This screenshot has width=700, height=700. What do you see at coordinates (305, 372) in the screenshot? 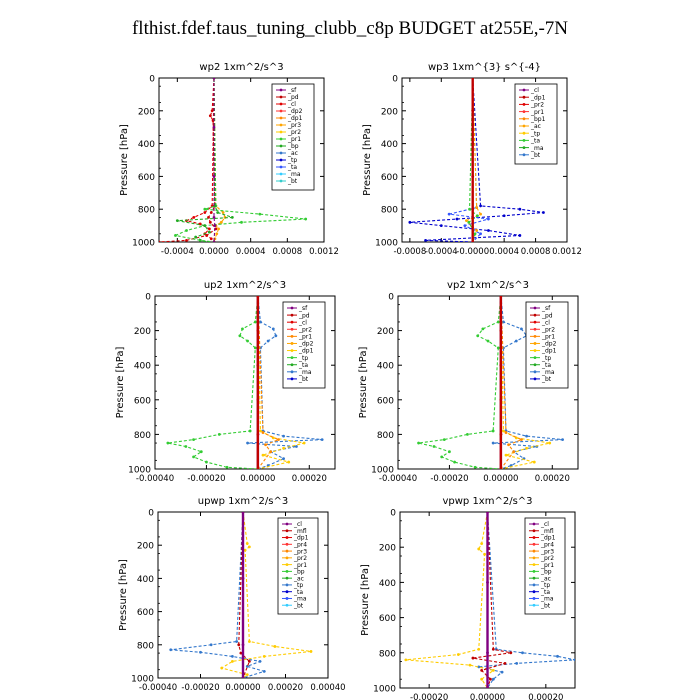
I see `legend-label: _ma` at bounding box center [305, 372].